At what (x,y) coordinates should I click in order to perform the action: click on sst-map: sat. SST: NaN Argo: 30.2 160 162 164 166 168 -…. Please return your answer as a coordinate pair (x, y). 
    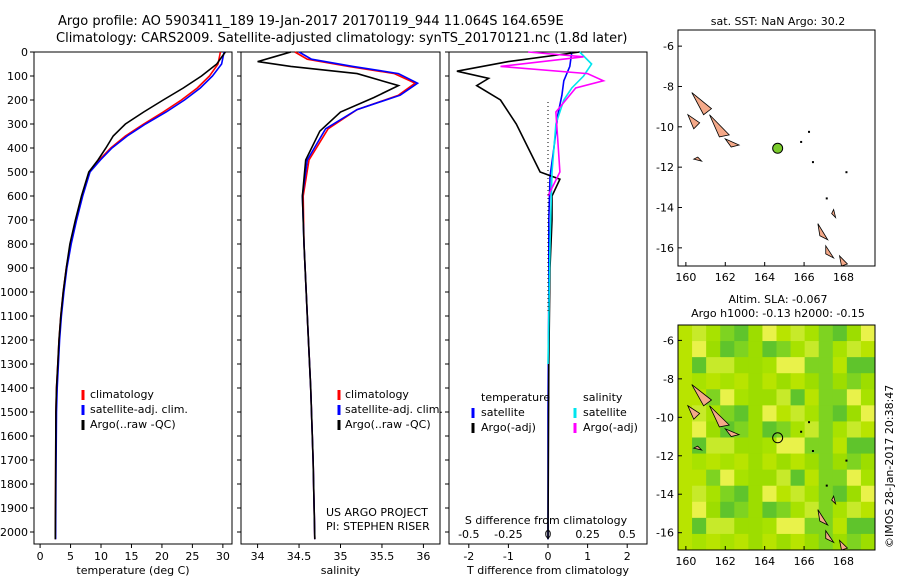
    Looking at the image, I should click on (766, 149).